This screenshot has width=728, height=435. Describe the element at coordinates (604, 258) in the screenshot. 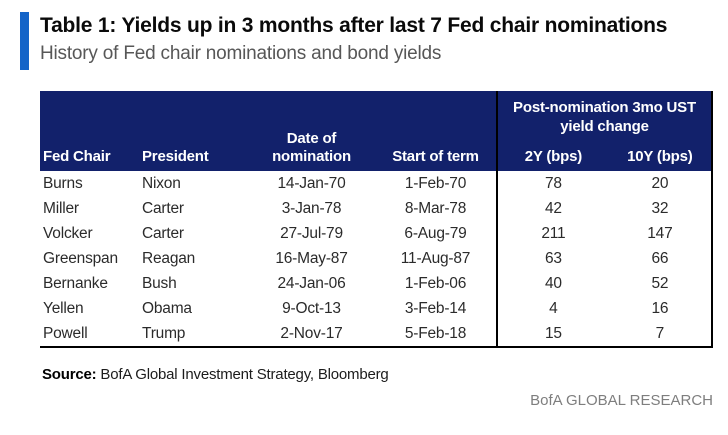

I see `cell-yield-group: 63 66` at that location.